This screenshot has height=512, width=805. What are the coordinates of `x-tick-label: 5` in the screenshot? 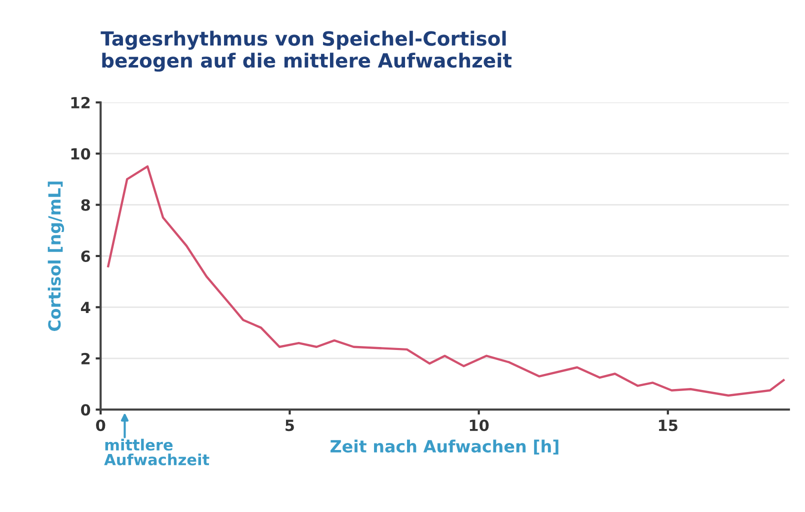 It's located at (290, 426).